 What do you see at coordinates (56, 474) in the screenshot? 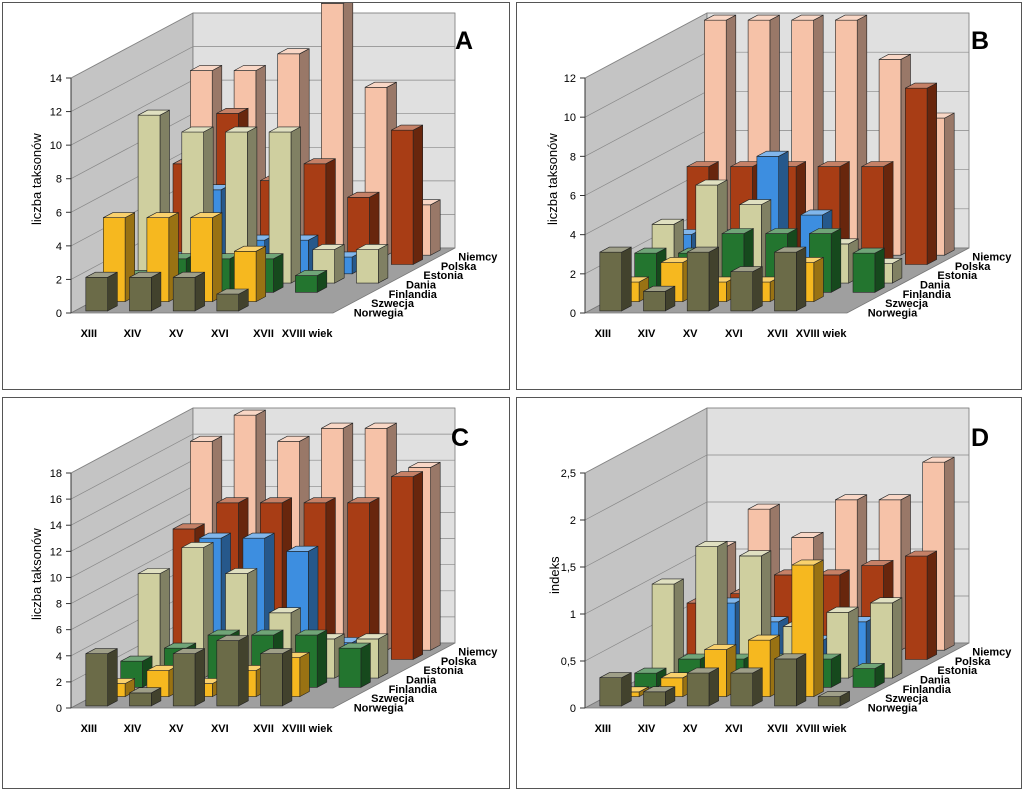
I see `y-tick-label: 18` at bounding box center [56, 474].